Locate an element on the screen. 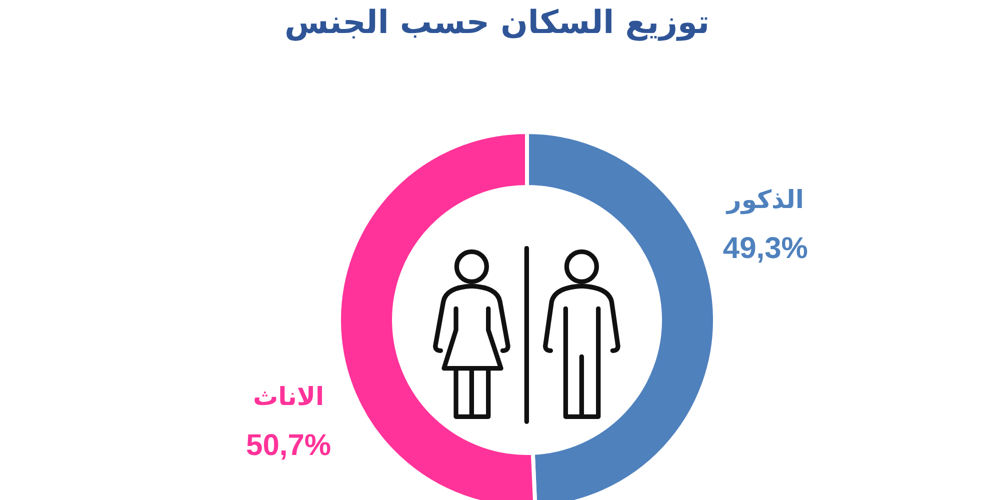 Image resolution: width=1000 pixels, height=500 pixels. chart-title: توزيع السكان حسب الجنس is located at coordinates (497, 22).